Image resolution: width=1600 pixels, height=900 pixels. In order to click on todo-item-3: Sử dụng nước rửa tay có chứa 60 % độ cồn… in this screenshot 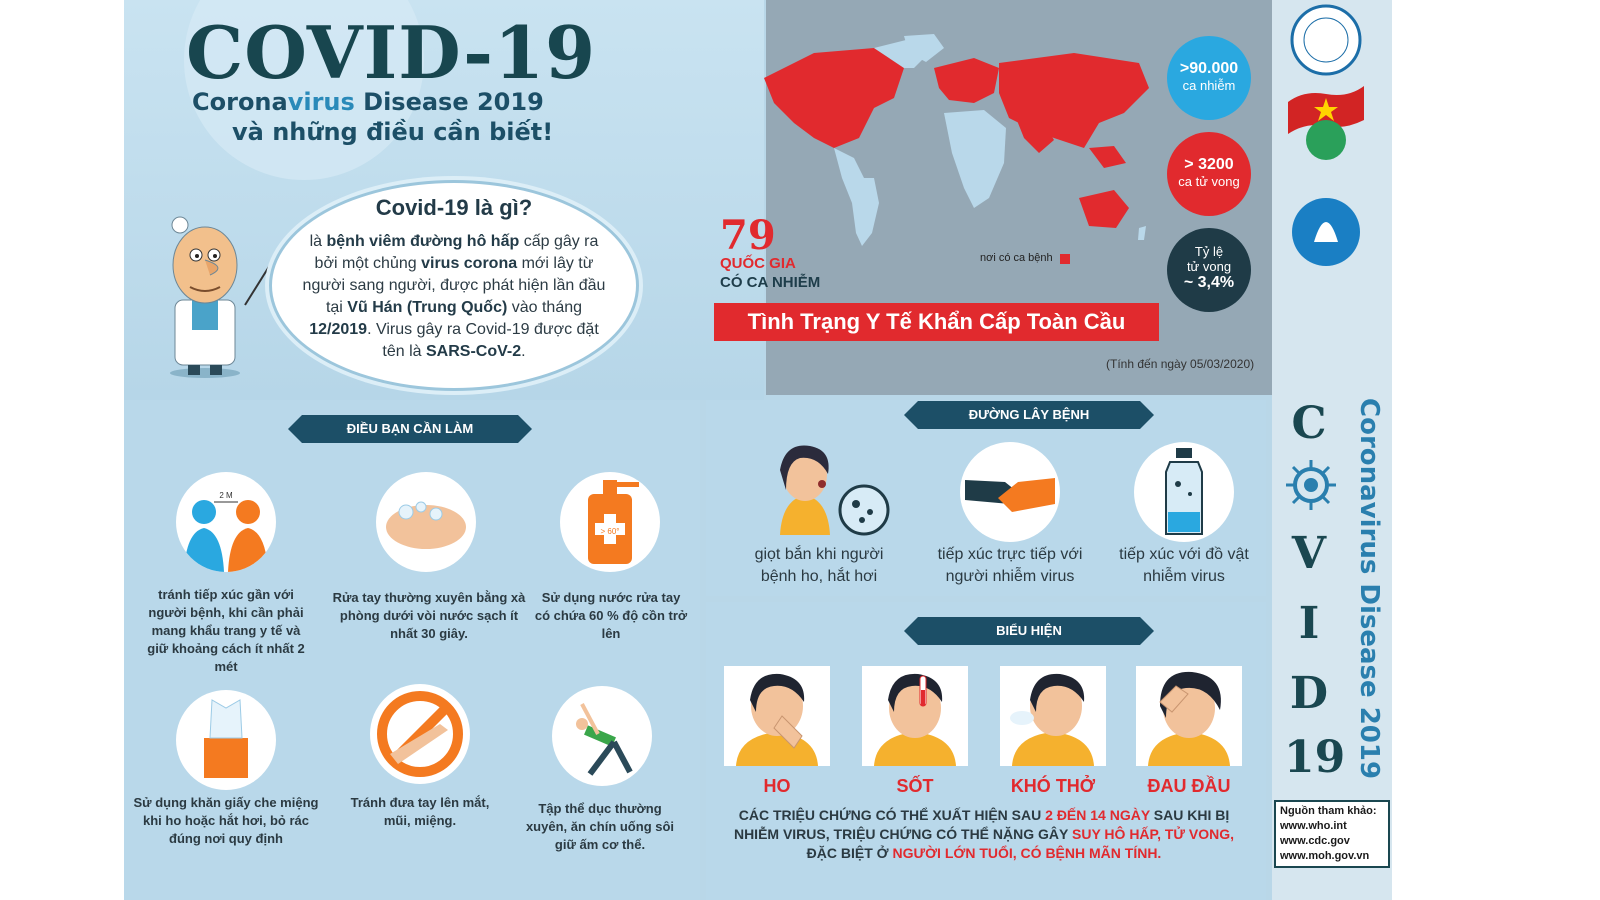, I will do `click(611, 615)`.